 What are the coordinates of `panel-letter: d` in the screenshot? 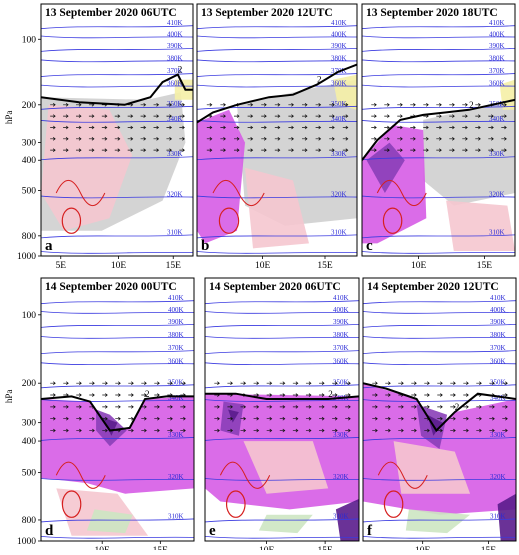 It's located at (49, 531).